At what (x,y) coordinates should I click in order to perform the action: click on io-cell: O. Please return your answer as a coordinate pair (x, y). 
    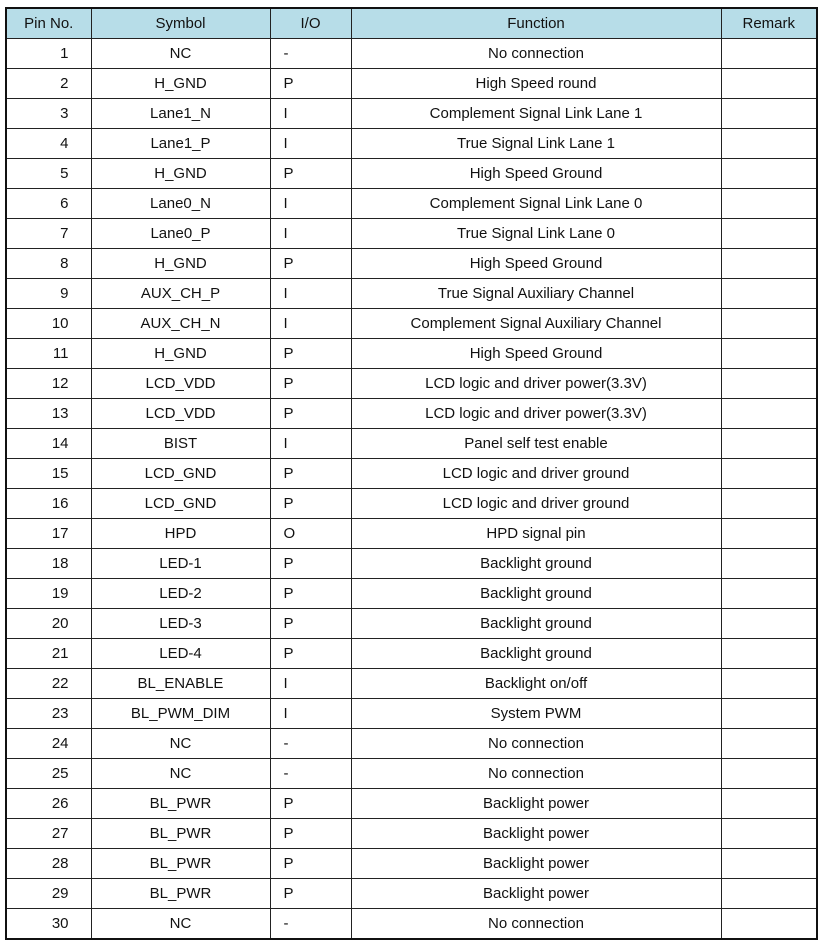
    Looking at the image, I should click on (310, 533).